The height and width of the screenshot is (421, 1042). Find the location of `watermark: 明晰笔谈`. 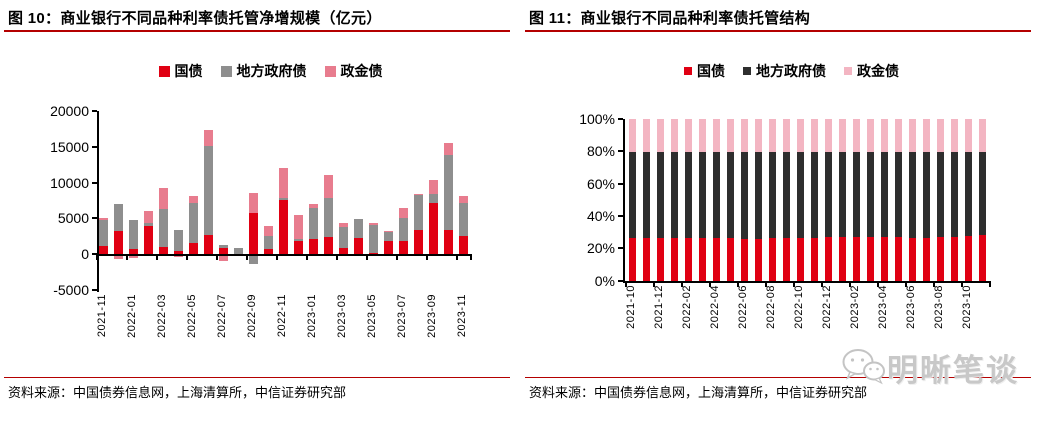

watermark: 明晰笔谈 is located at coordinates (930, 367).